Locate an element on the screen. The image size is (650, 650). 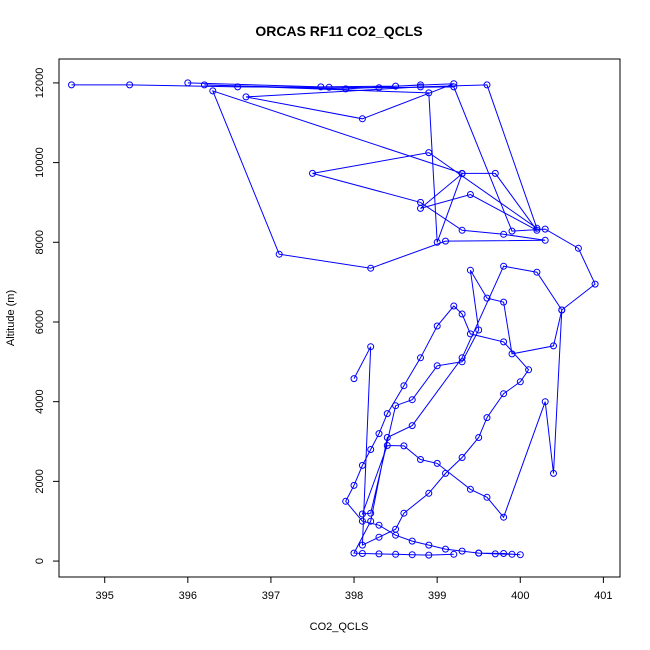
x-tick-label: 401 is located at coordinates (603, 596).